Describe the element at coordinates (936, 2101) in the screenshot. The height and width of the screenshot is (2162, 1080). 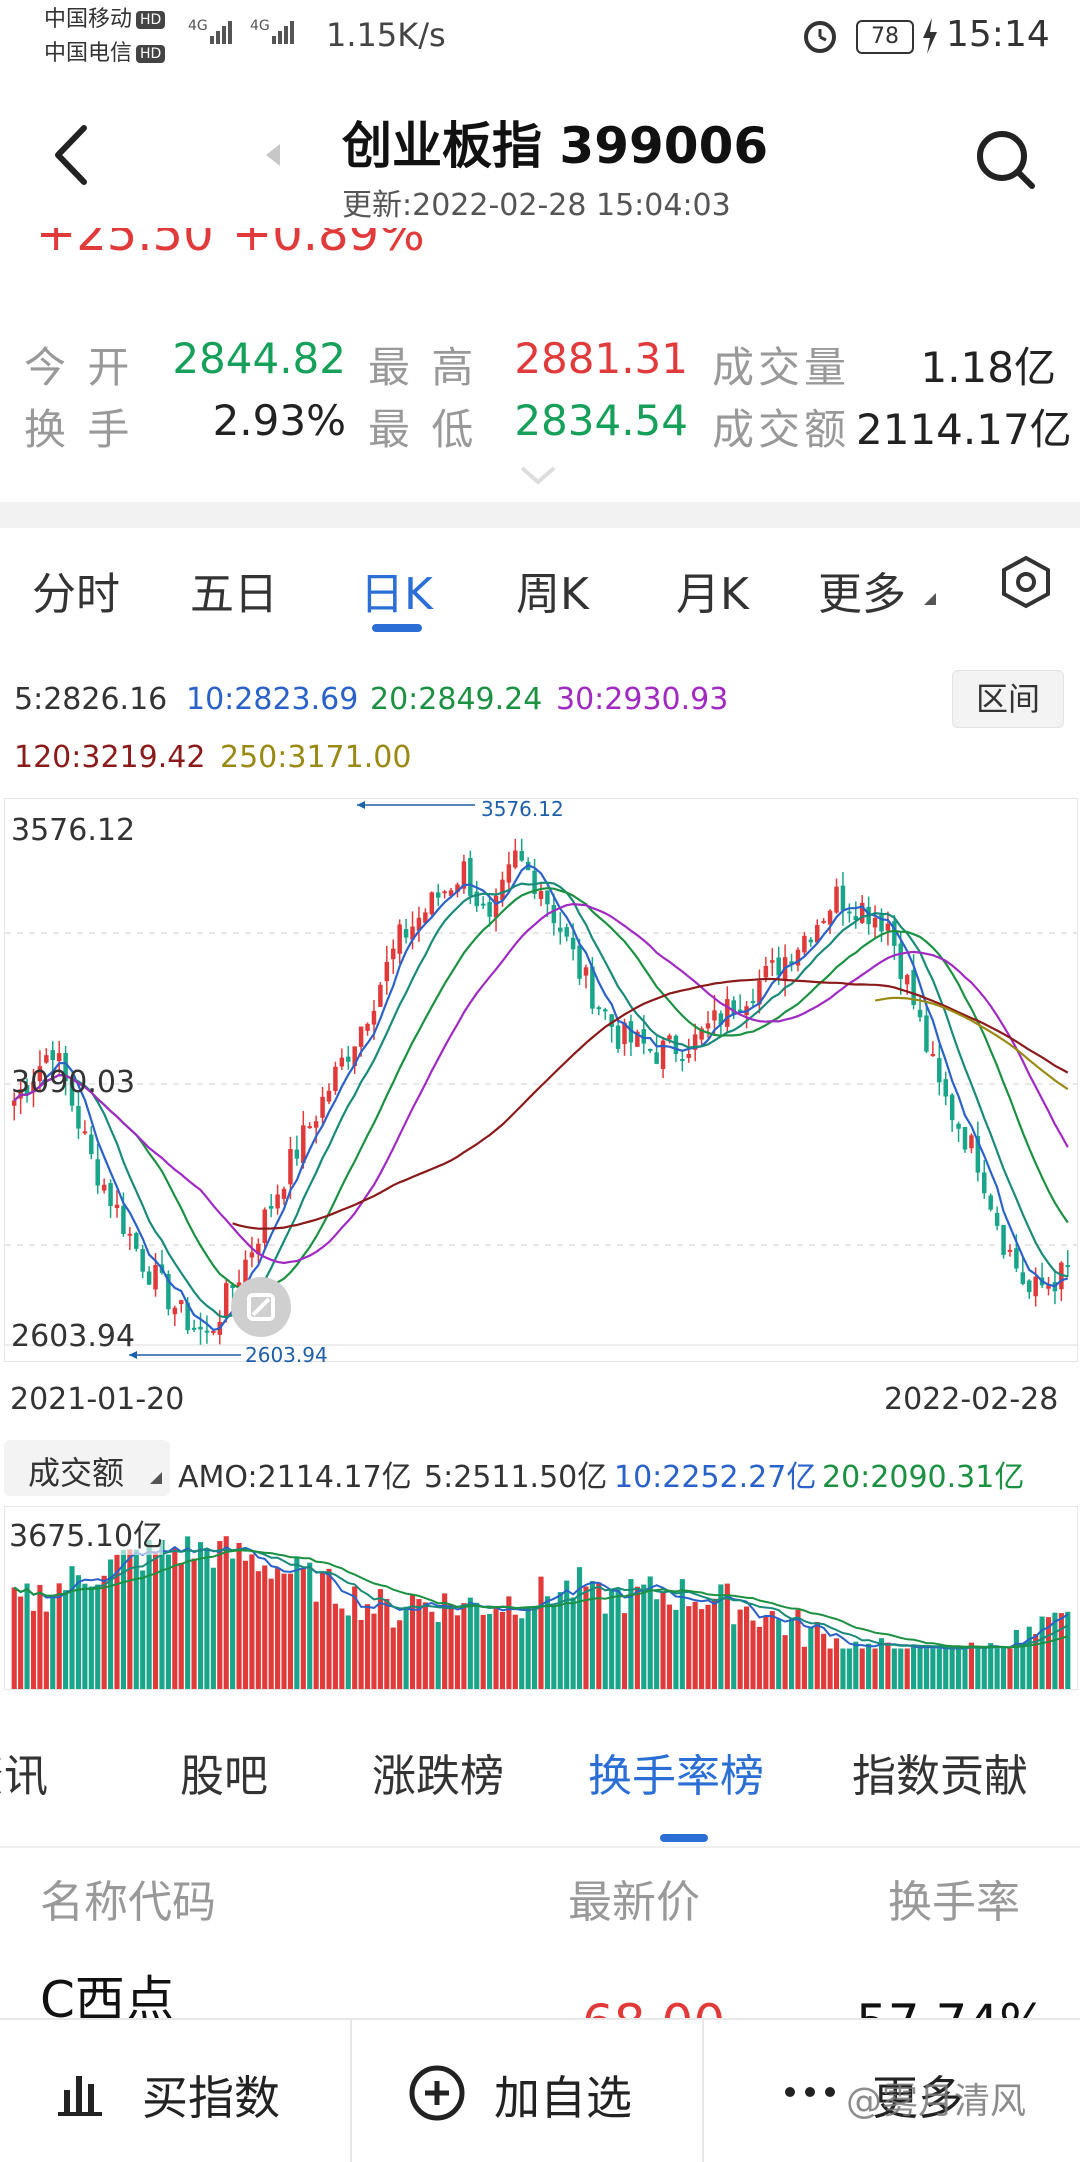
I see `watermark: @雾月清风` at that location.